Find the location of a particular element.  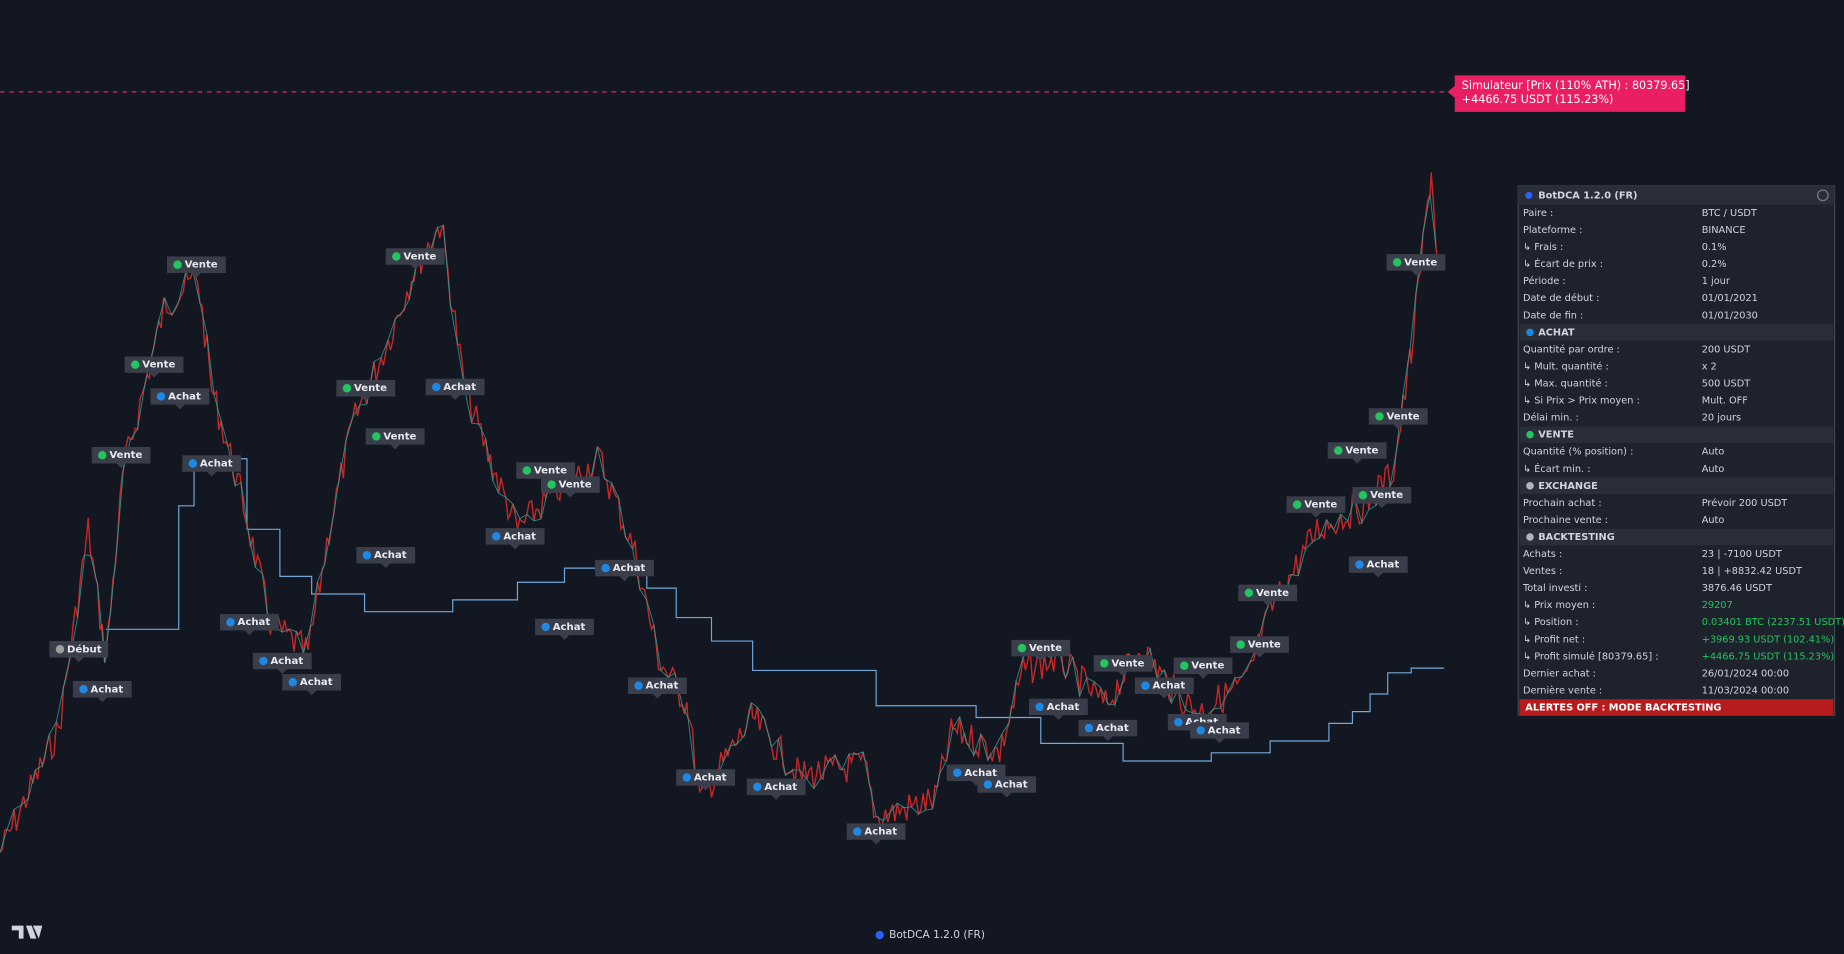

row-label: ↳ Si Prix > Prix moyen : is located at coordinates (1581, 401).